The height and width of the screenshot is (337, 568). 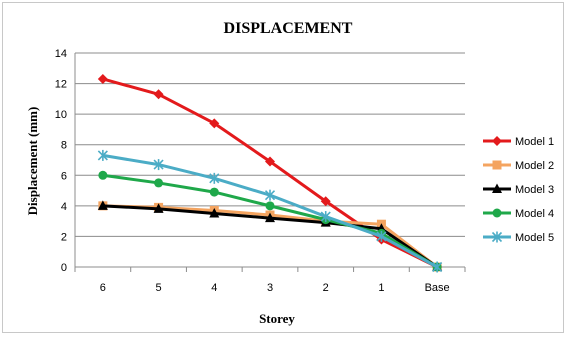 I want to click on x-tick-label: 1, so click(x=381, y=288).